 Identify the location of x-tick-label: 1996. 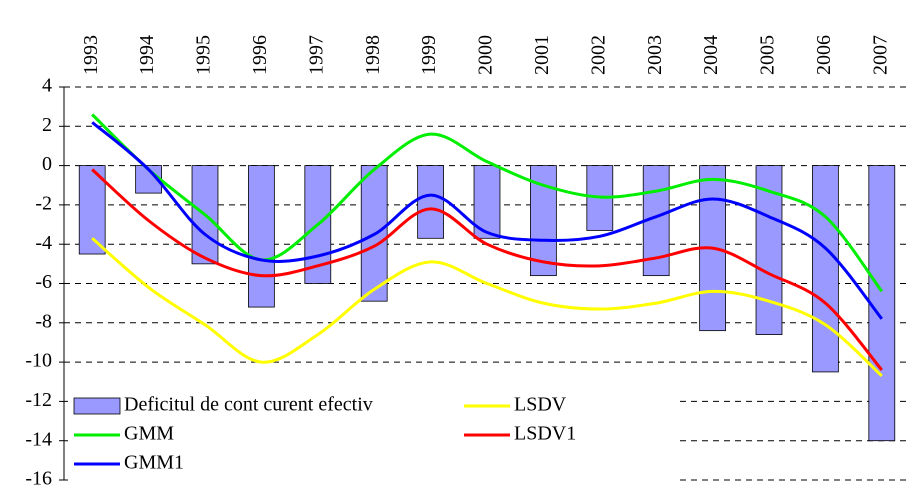
(260, 55).